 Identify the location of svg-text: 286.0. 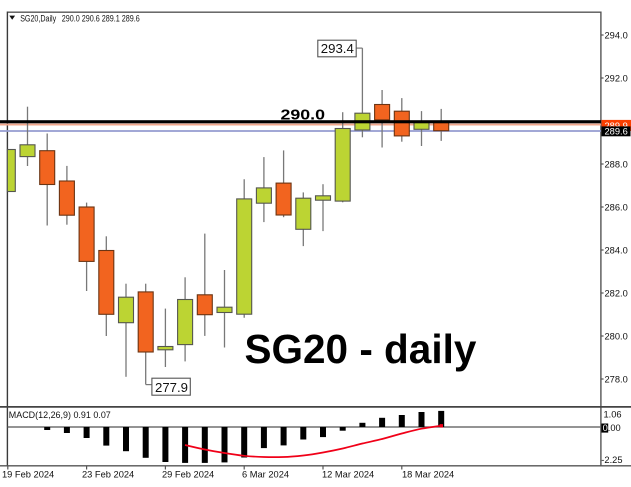
(616, 207).